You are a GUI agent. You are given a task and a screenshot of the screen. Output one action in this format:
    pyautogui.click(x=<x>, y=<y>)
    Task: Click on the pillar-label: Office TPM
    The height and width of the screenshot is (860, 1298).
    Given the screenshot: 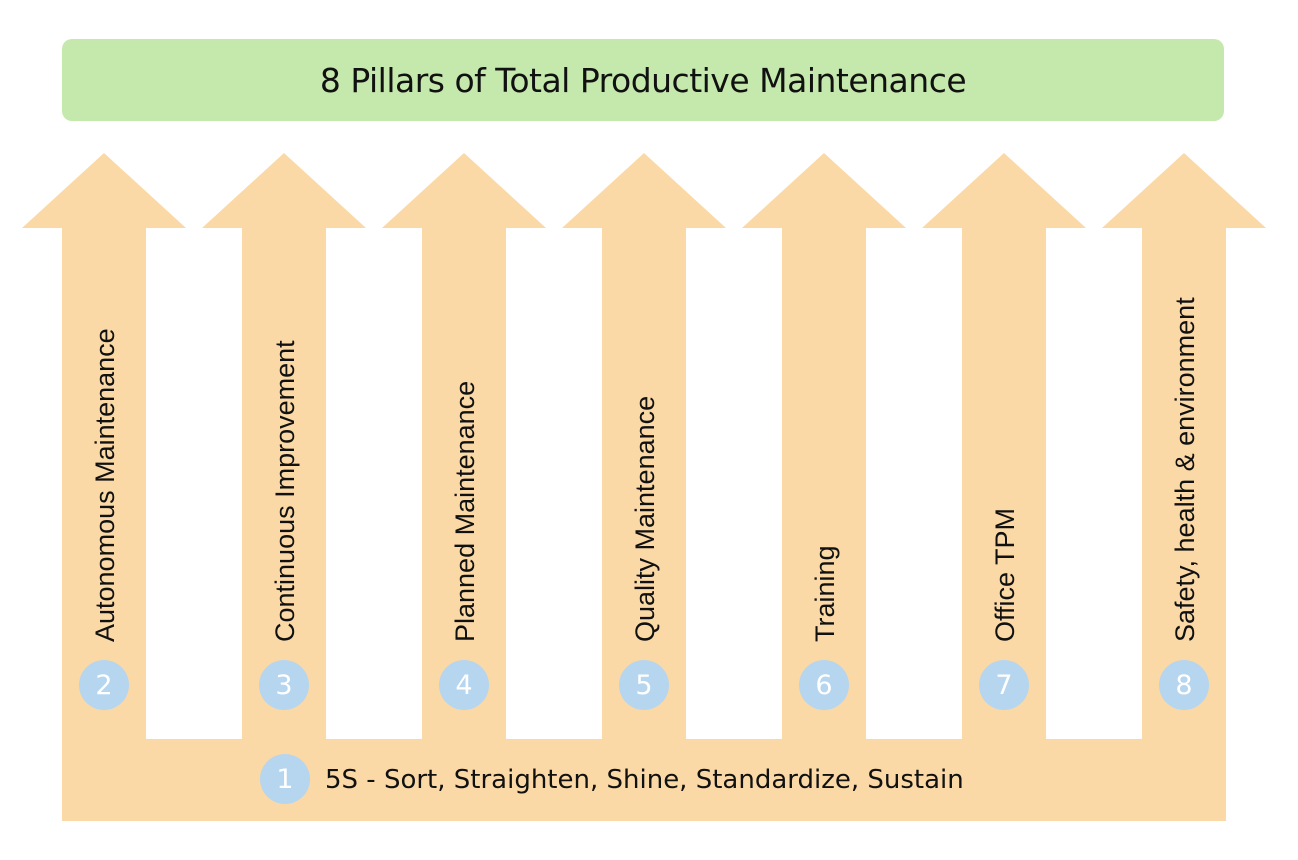 What is the action you would take?
    pyautogui.click(x=1005, y=575)
    